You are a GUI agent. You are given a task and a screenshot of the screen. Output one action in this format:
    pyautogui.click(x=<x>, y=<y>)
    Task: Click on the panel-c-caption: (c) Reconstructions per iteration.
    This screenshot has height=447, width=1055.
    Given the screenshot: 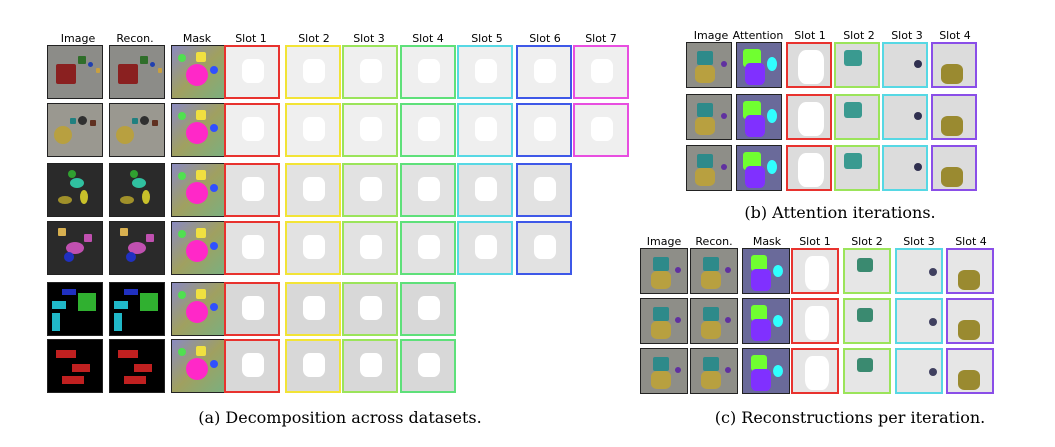 What is the action you would take?
    pyautogui.click(x=850, y=417)
    